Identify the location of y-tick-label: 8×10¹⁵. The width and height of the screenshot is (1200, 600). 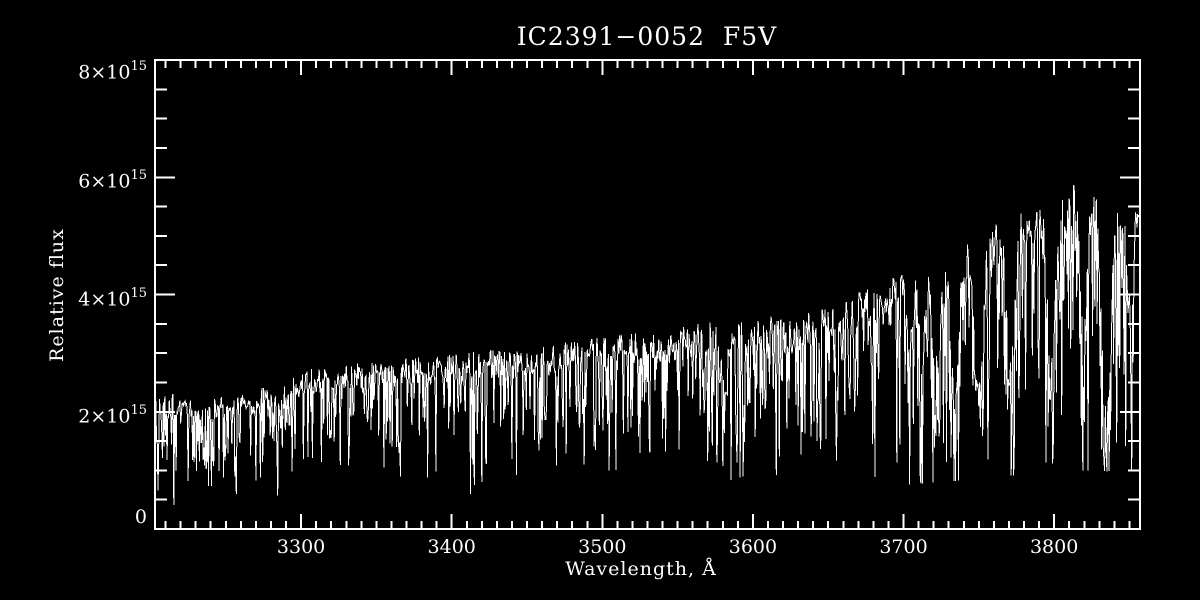
(112, 71).